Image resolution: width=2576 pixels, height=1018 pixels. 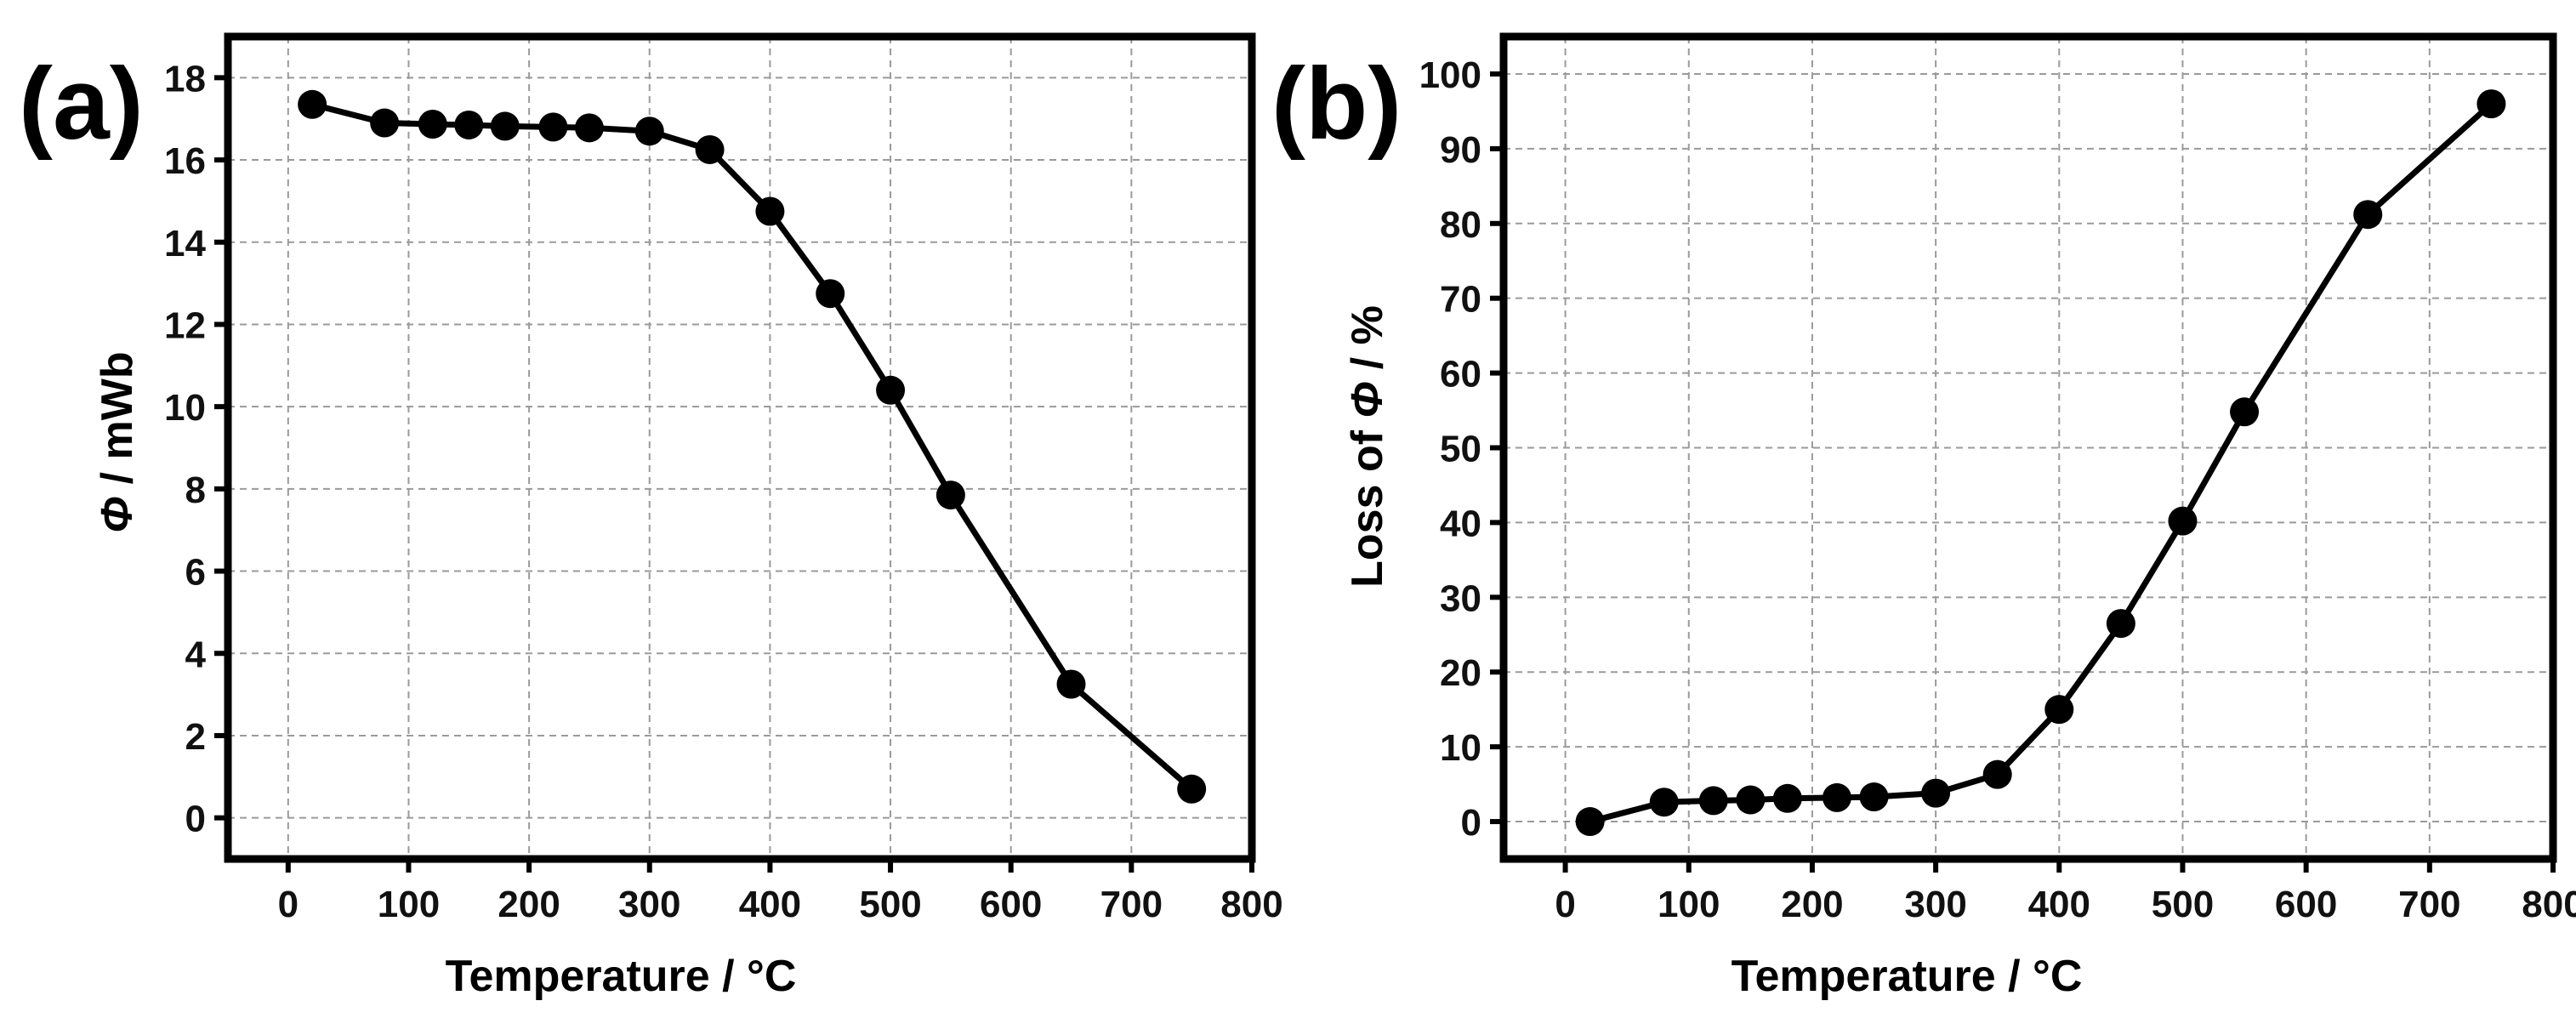 What do you see at coordinates (1460, 523) in the screenshot?
I see `y-tick-label: 40` at bounding box center [1460, 523].